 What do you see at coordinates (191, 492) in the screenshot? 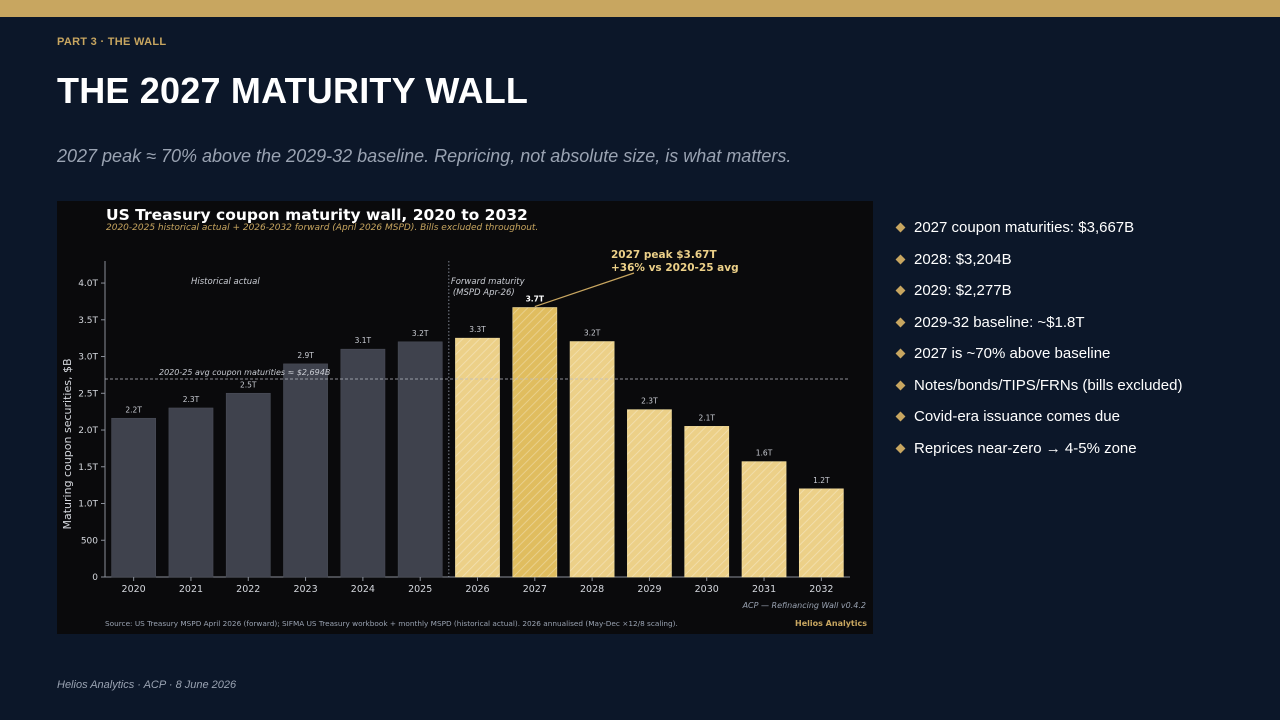
I see `bar-2021` at bounding box center [191, 492].